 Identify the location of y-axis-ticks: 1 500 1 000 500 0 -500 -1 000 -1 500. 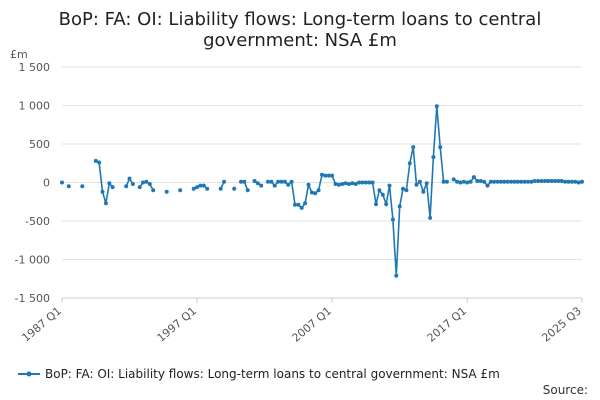
(32, 183).